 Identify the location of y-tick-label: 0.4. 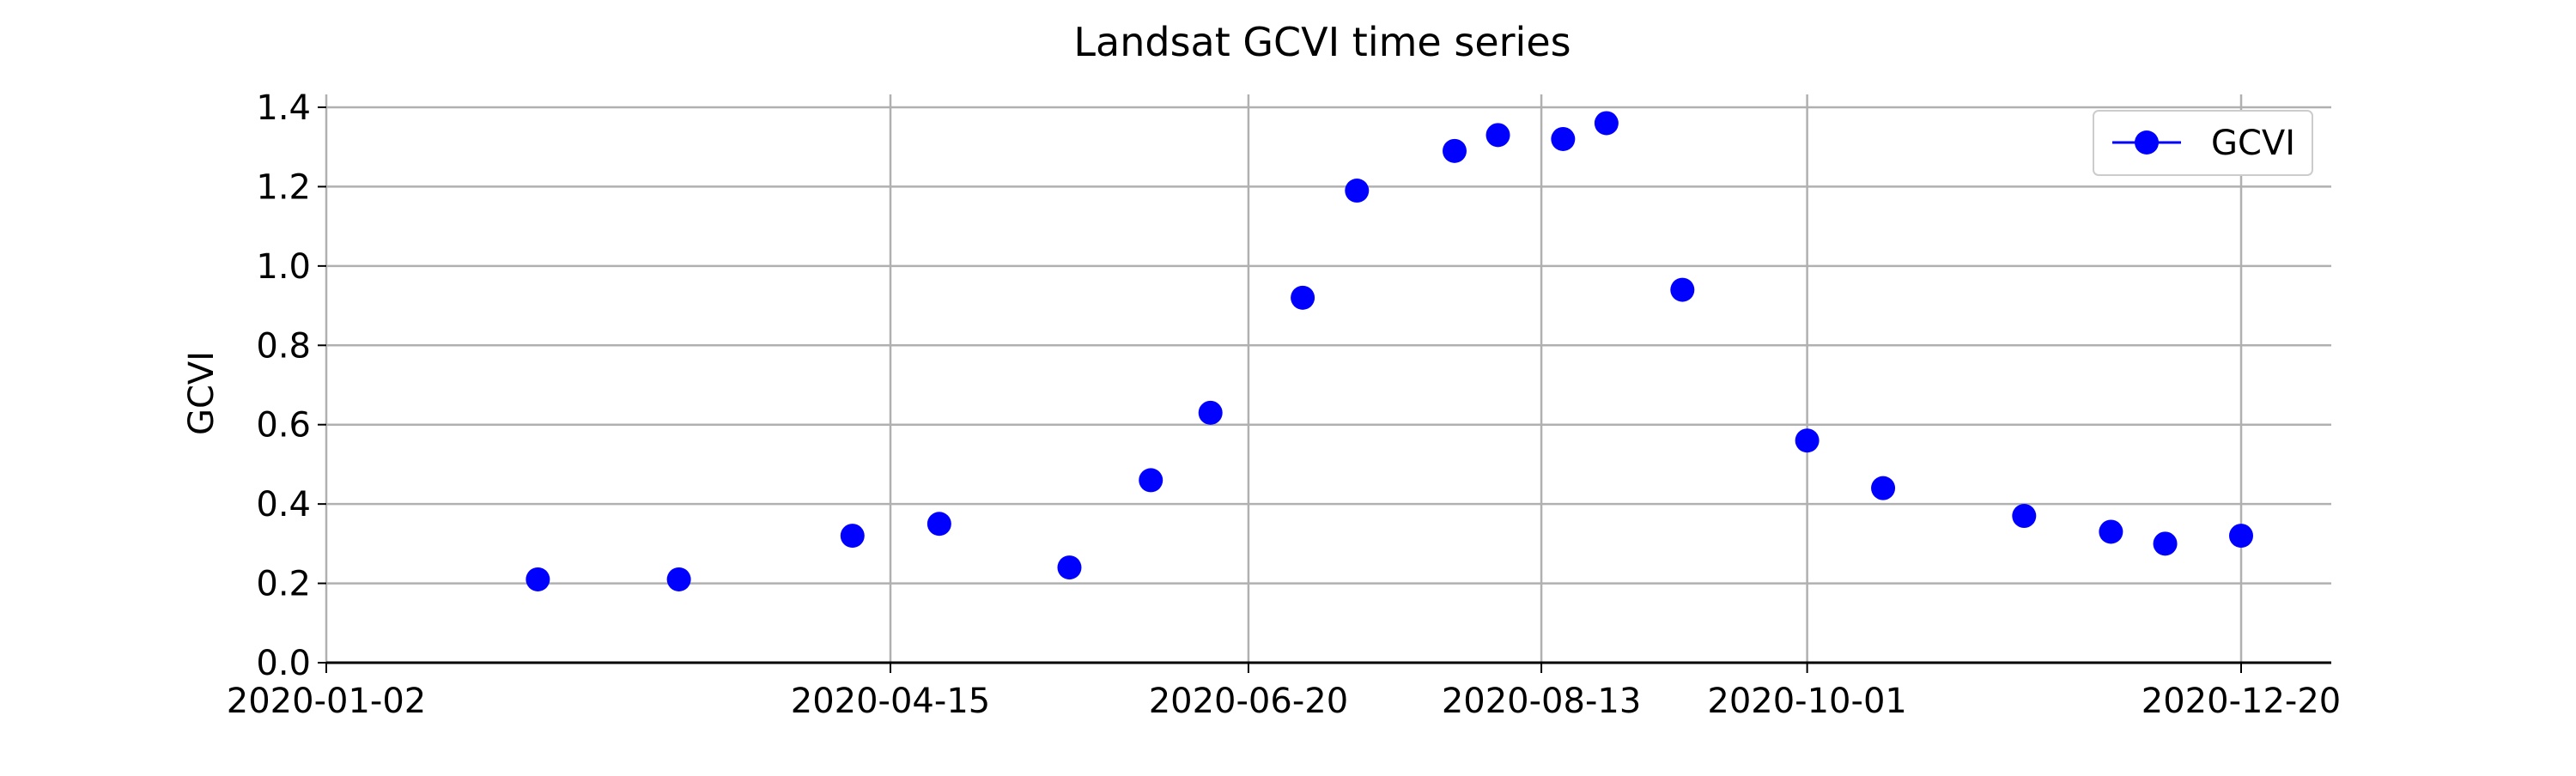
(283, 505).